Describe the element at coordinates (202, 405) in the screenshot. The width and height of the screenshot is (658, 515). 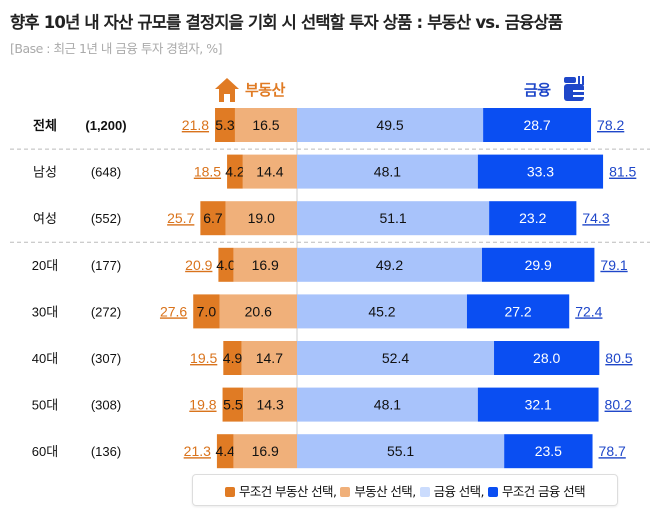
I see `real-estate-total: 19.8` at that location.